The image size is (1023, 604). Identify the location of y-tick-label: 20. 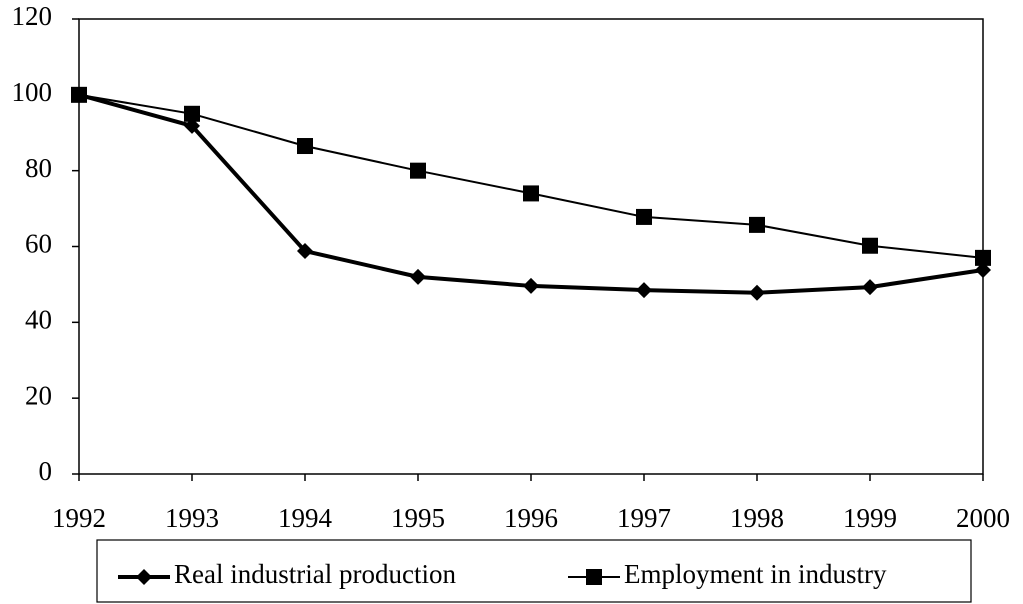
(38, 395).